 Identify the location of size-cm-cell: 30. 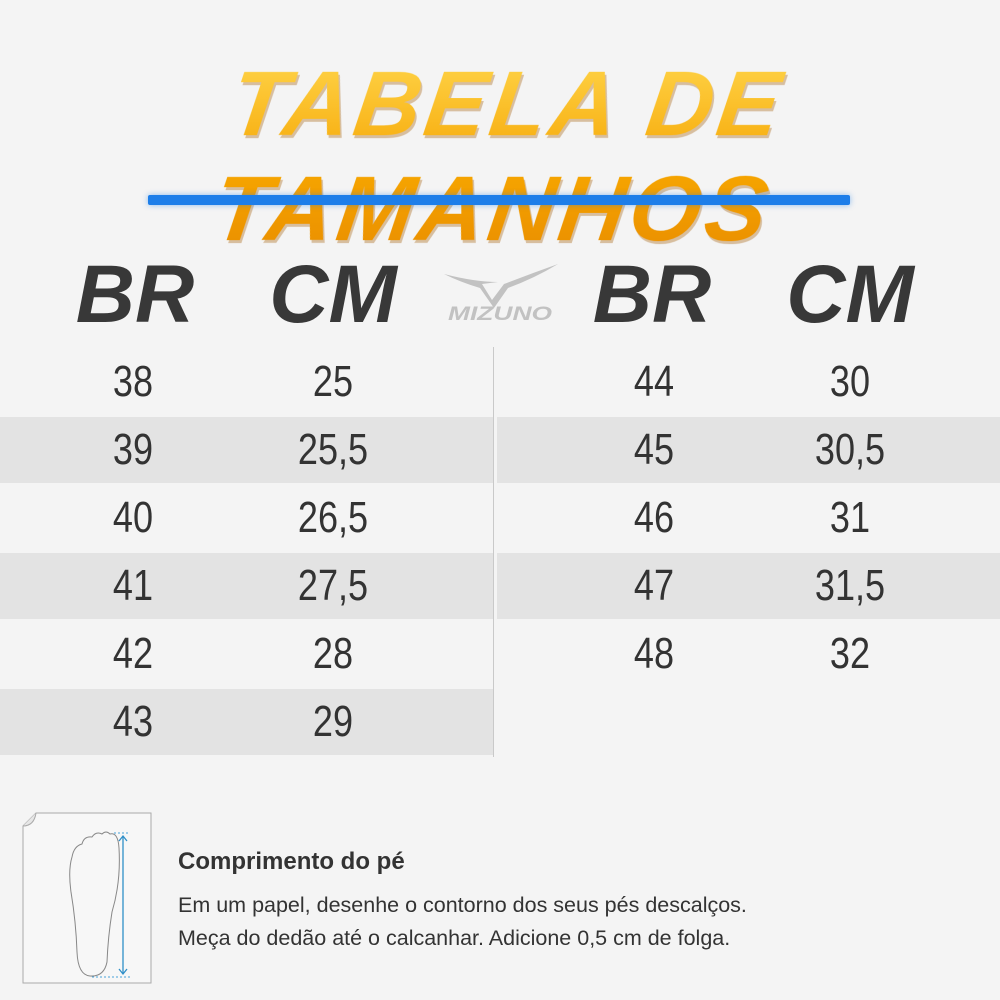
(850, 381).